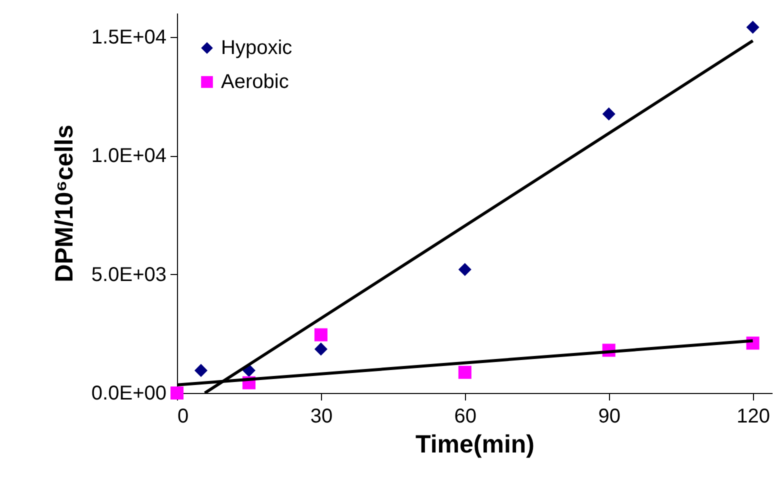  What do you see at coordinates (183, 417) in the screenshot?
I see `x-tick-label: 0` at bounding box center [183, 417].